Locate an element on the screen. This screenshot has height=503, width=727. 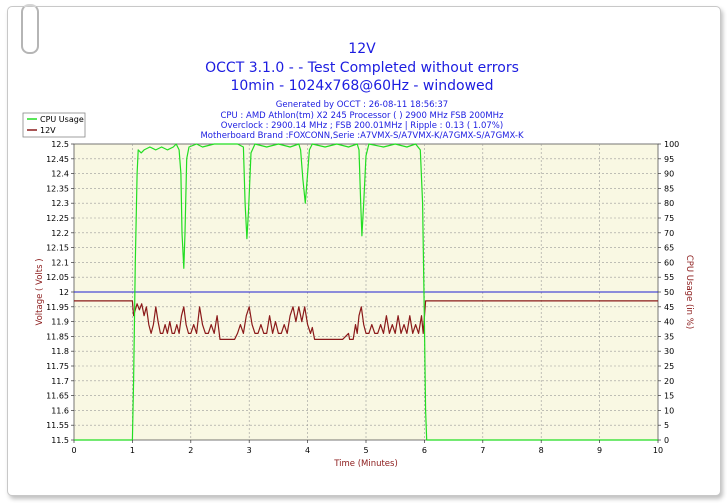
y2-tick-label: 25 is located at coordinates (669, 366).